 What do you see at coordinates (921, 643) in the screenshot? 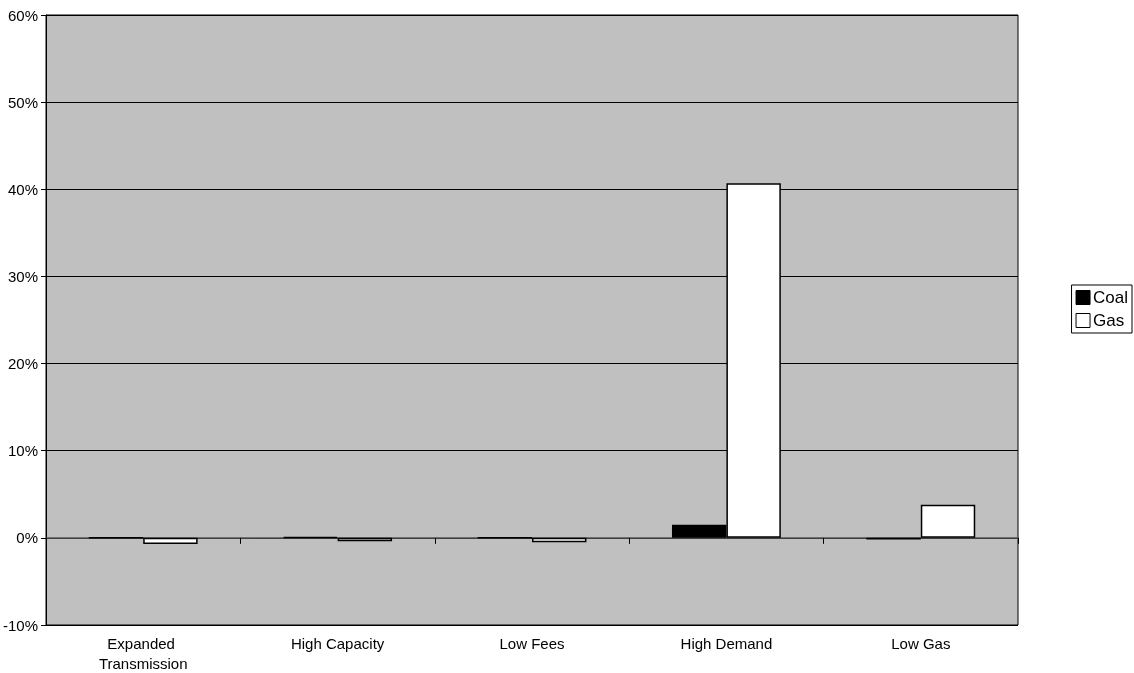
I see `x-tick-label: Low Gas` at bounding box center [921, 643].